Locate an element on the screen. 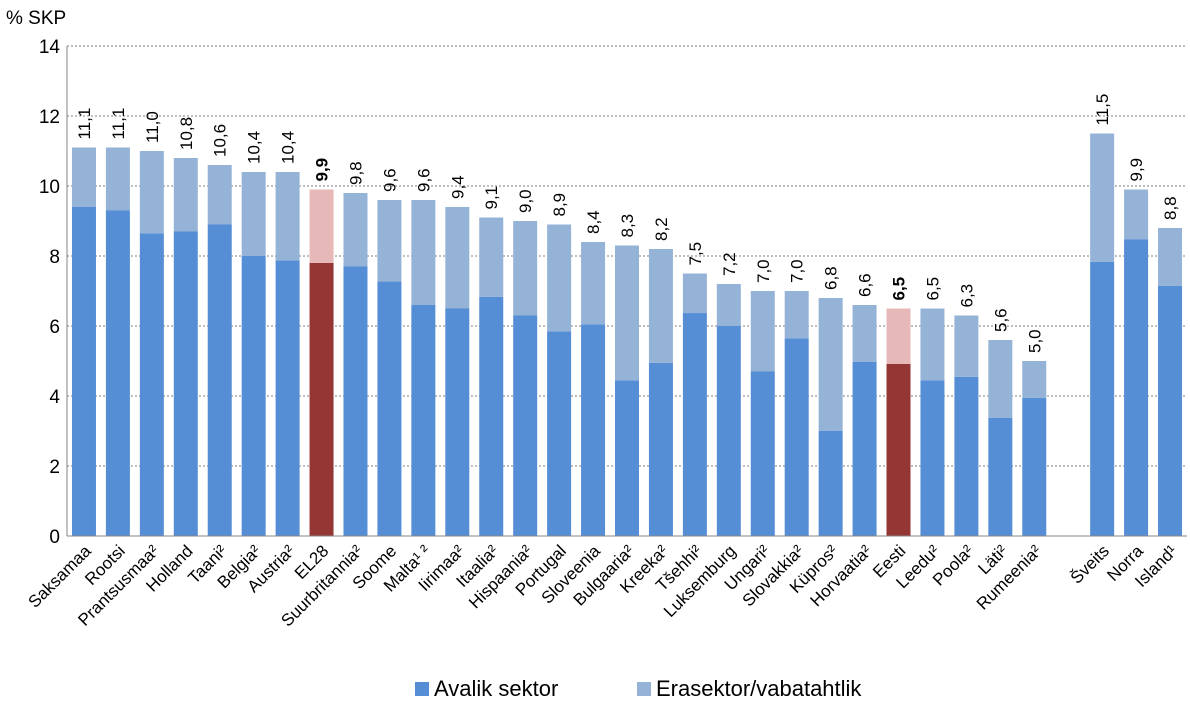  total-label: 9,1 is located at coordinates (491, 198).